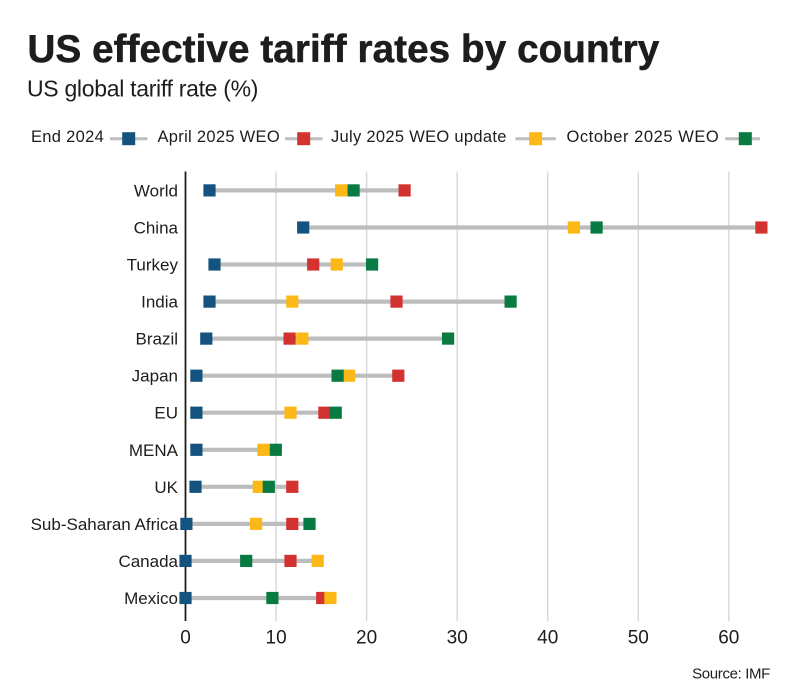  Describe the element at coordinates (154, 450) in the screenshot. I see `svg-text: MENA` at that location.